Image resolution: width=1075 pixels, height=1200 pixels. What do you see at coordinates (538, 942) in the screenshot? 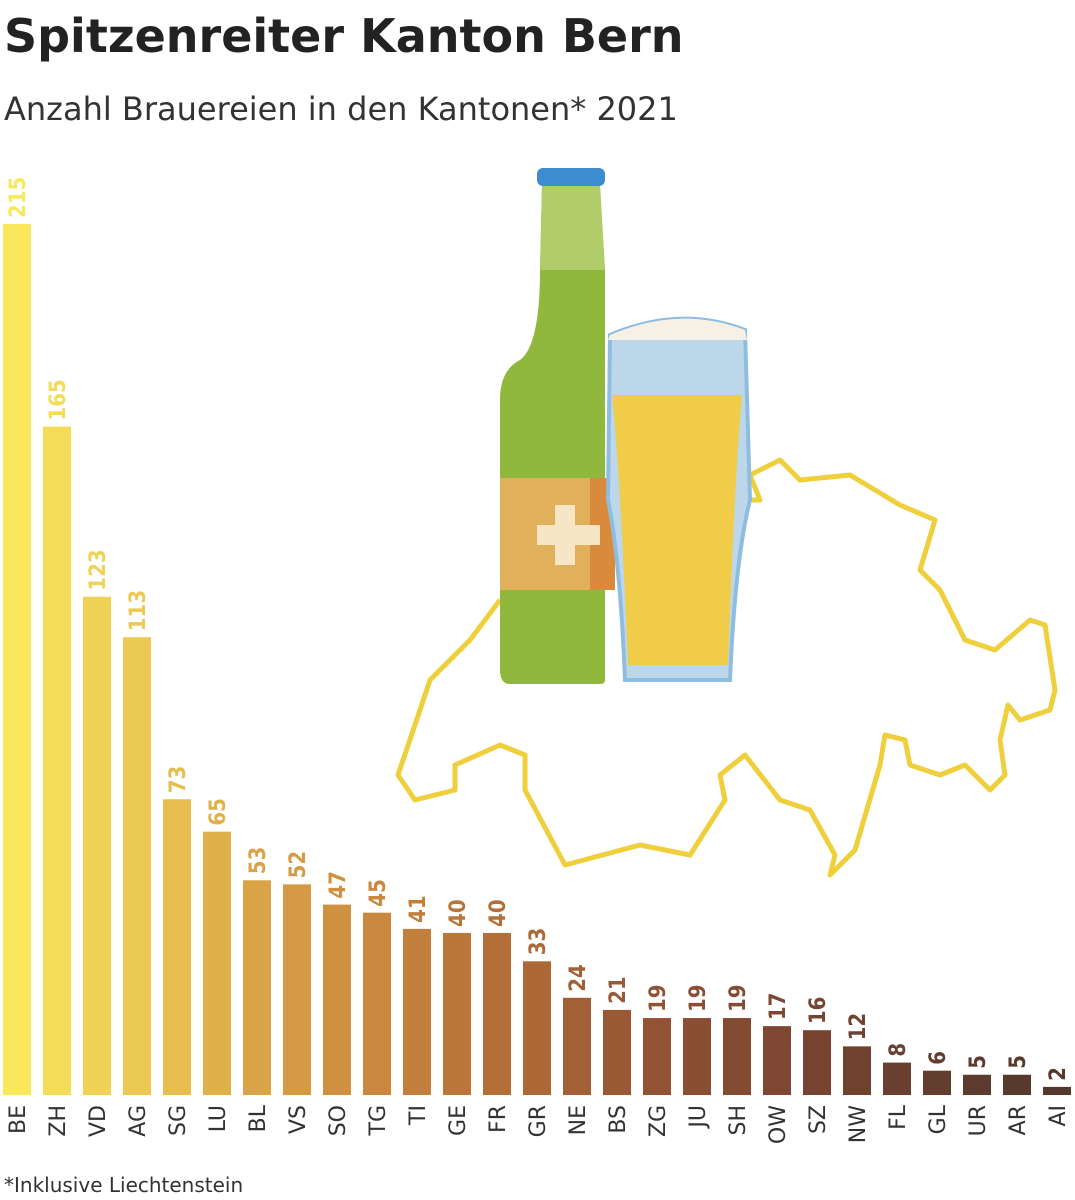
I see `value-label: 33` at bounding box center [538, 942].